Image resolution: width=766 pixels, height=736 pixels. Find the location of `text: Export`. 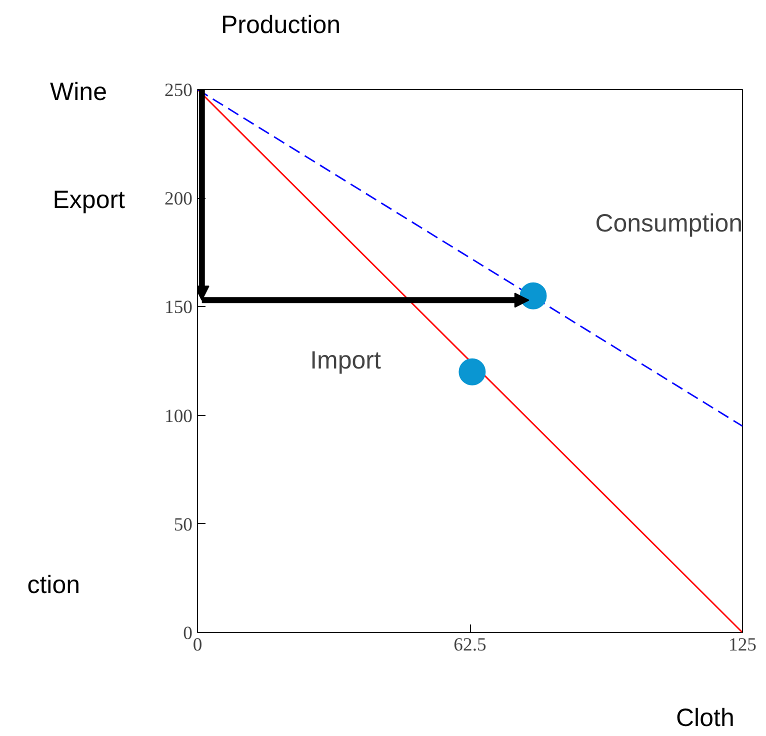

text: Export is located at coordinates (88, 200).